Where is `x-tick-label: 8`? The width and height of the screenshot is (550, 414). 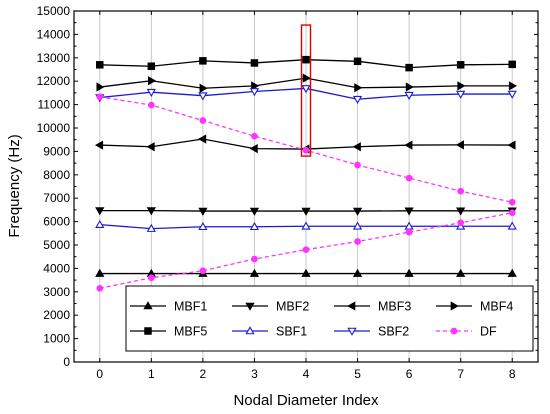 x-tick-label: 8 is located at coordinates (512, 374).